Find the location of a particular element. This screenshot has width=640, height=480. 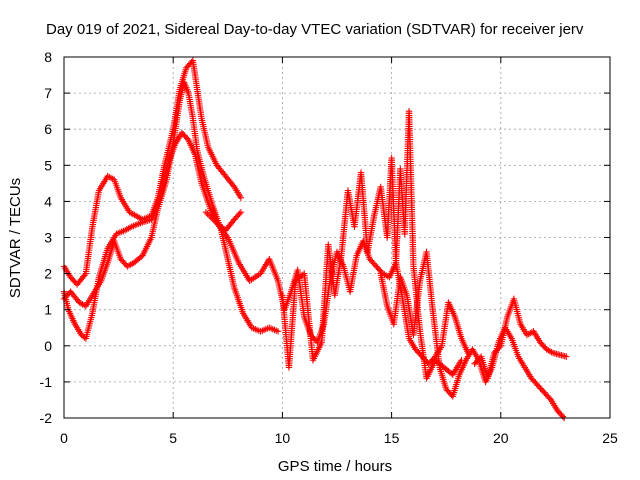

y-tick-label: 5 is located at coordinates (48, 165).